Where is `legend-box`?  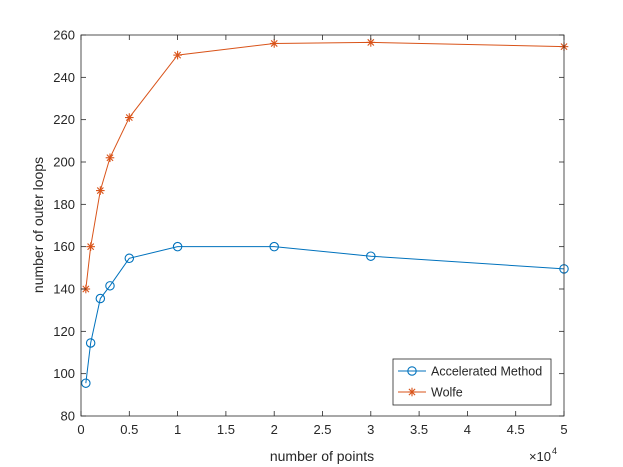
legend-box is located at coordinates (472, 382).